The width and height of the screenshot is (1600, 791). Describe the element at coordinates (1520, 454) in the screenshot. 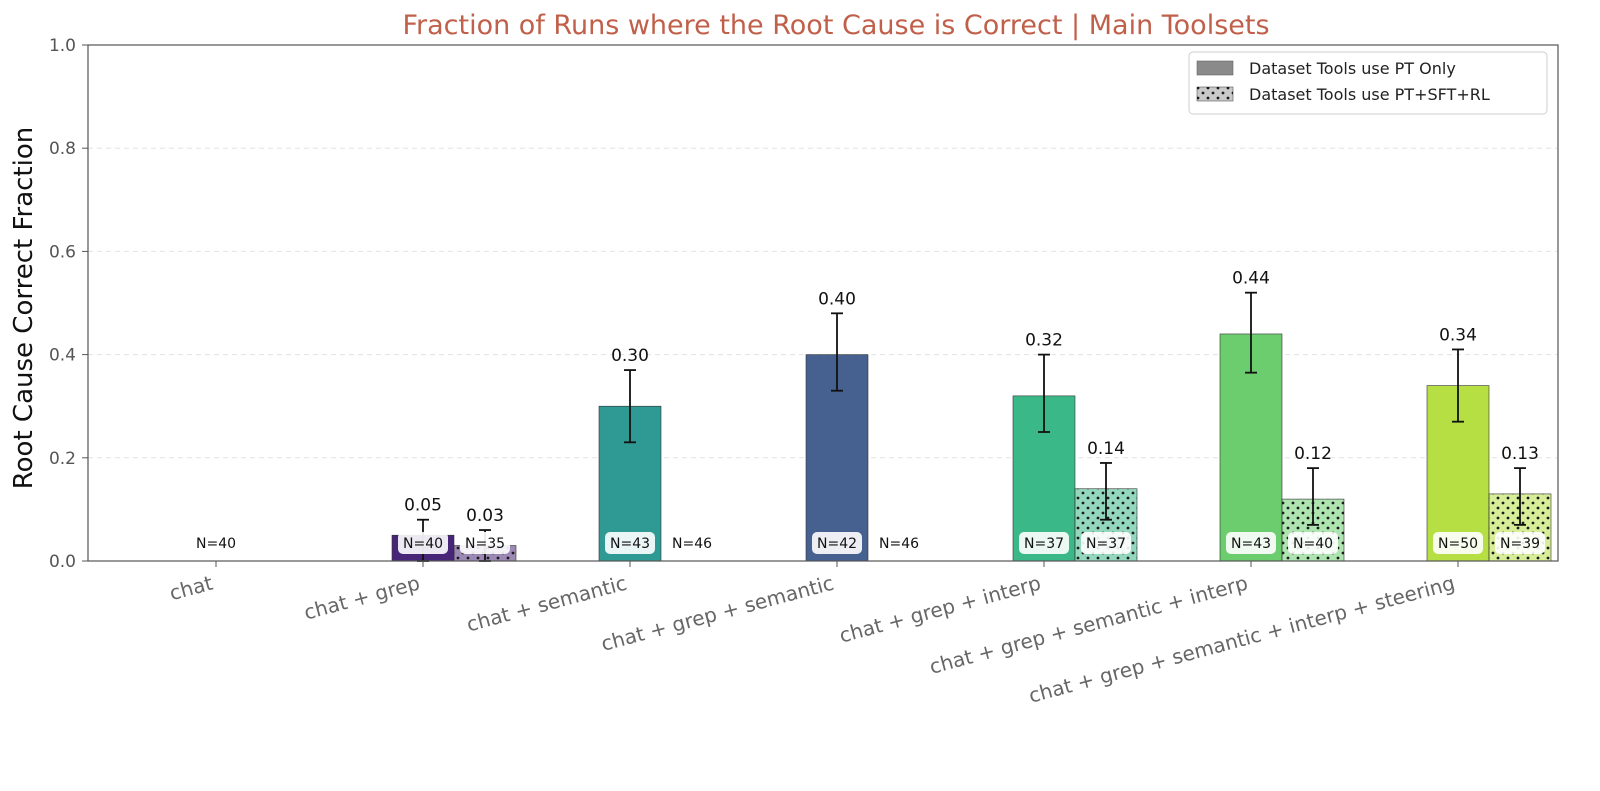

I see `value-label: 0.13` at that location.